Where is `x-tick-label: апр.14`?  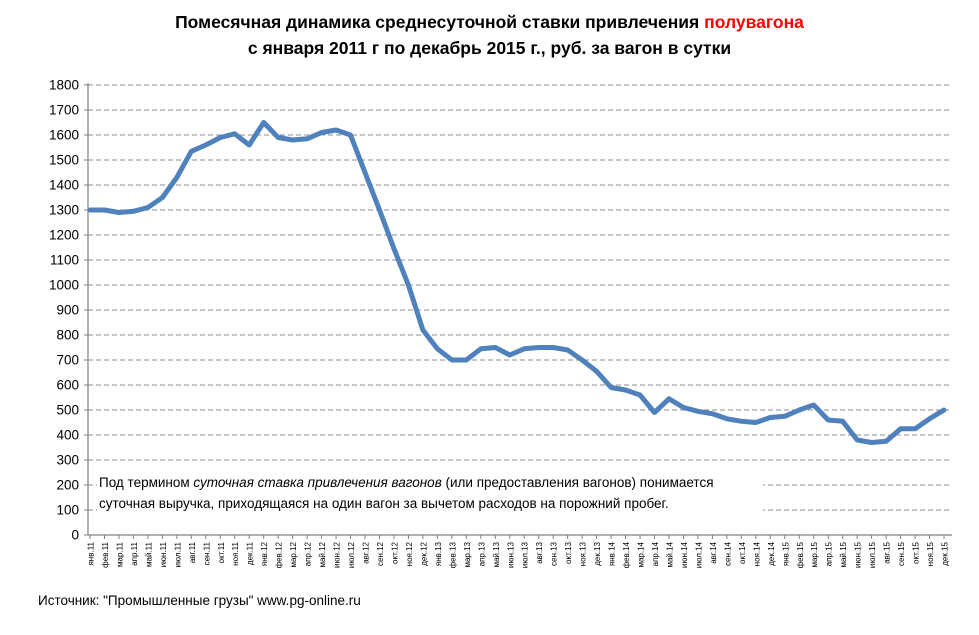 x-tick-label: апр.14 is located at coordinates (655, 553).